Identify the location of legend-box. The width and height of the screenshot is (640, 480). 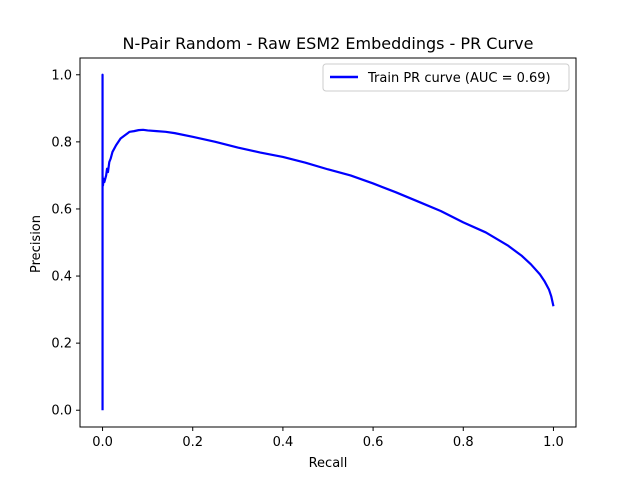
(446, 77).